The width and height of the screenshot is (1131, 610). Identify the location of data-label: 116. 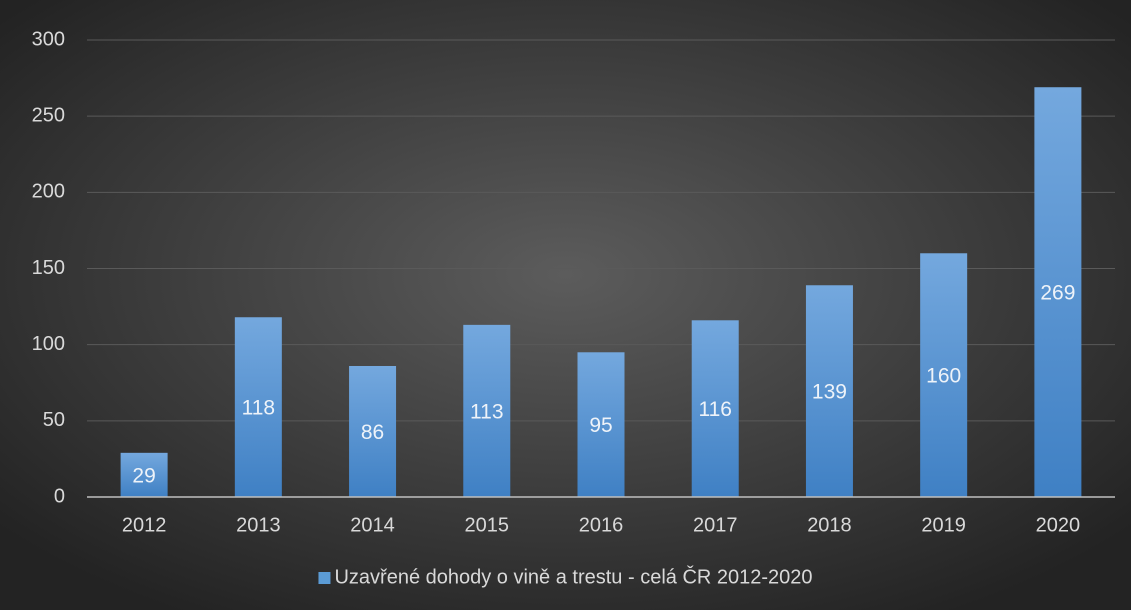
(714, 409).